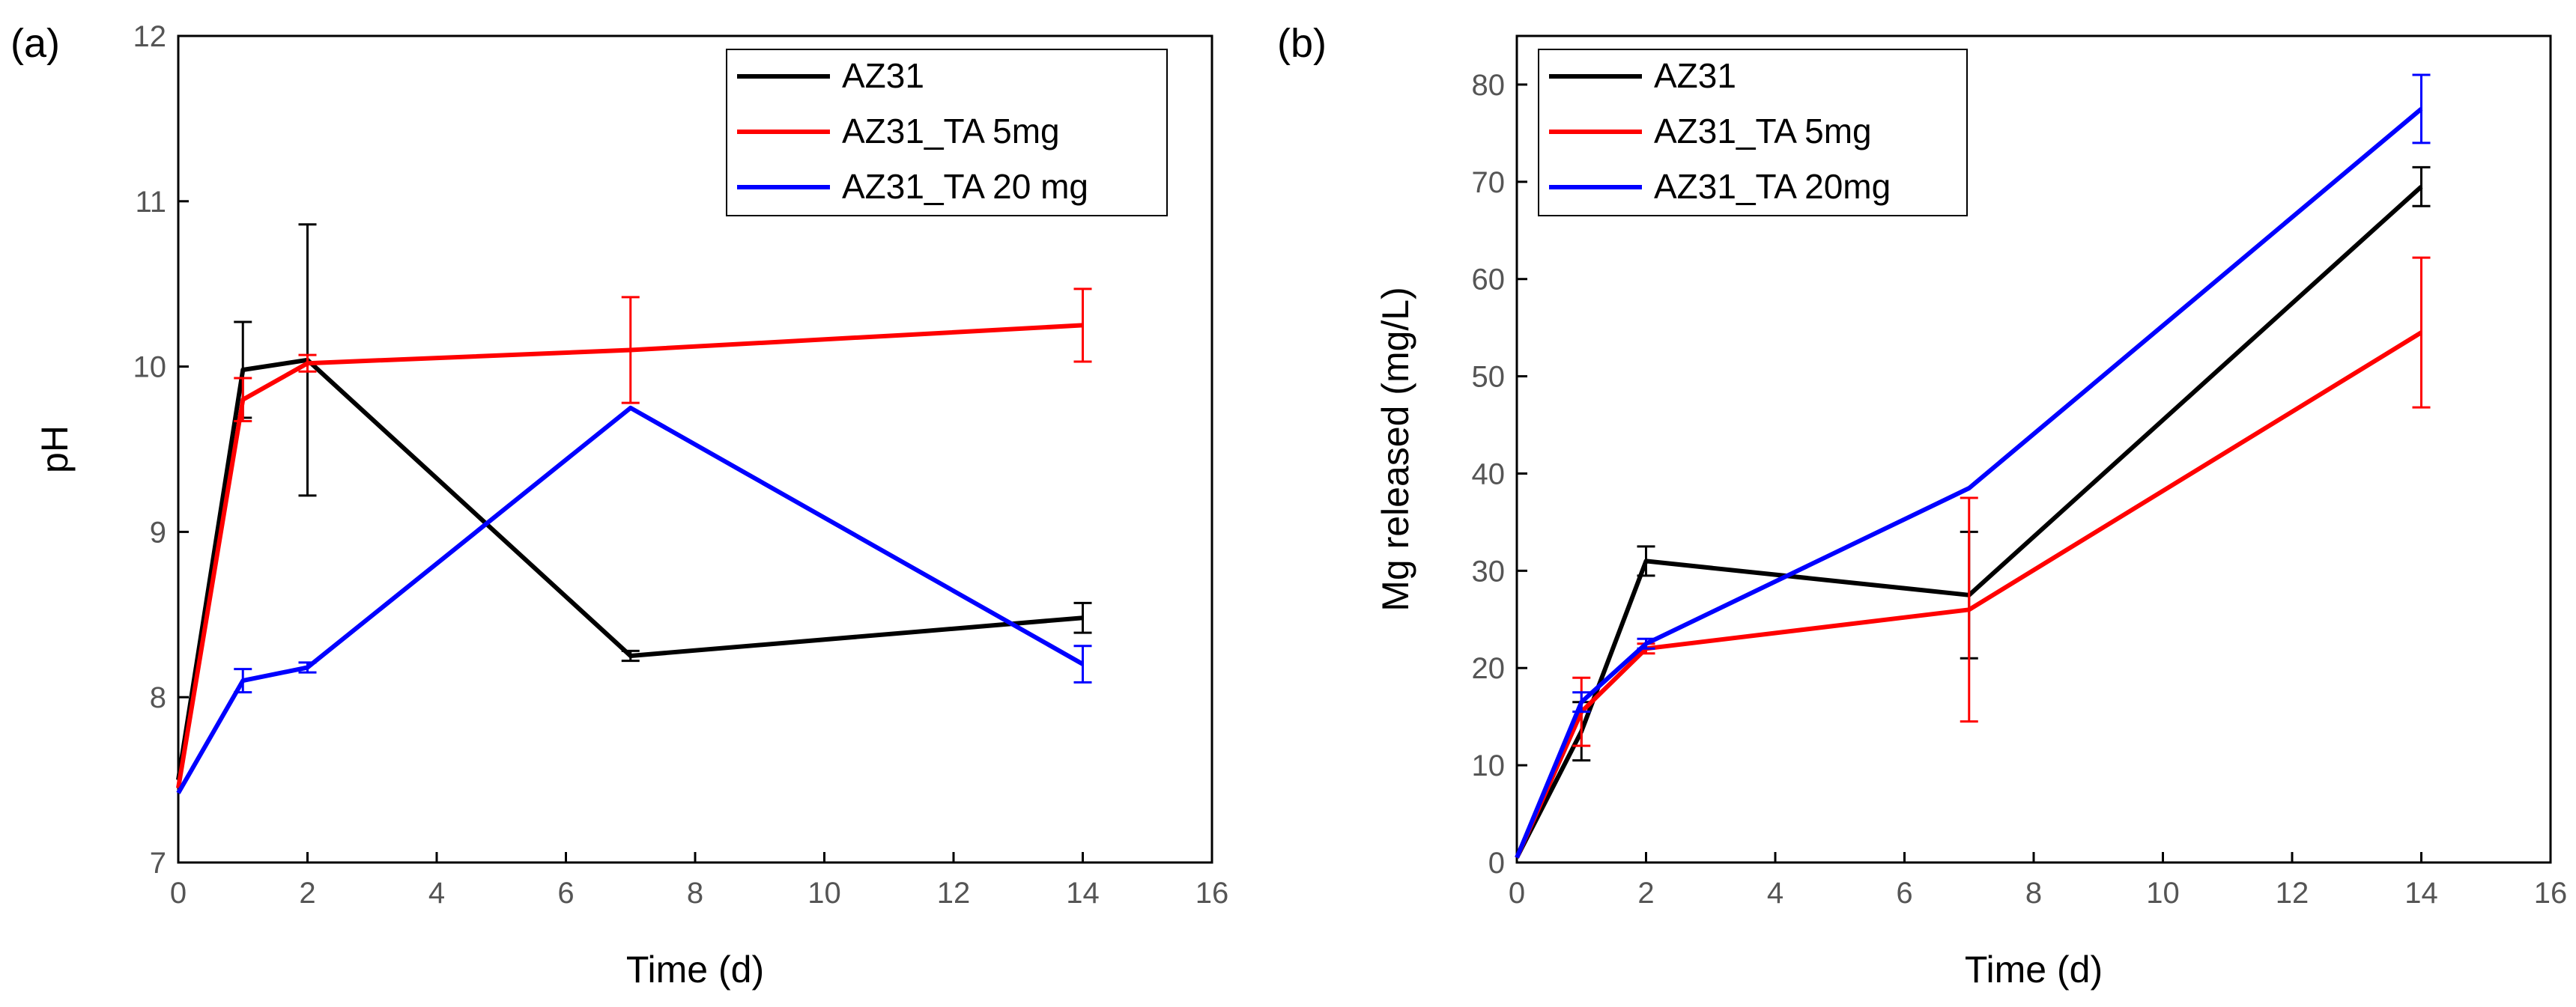 Image resolution: width=2576 pixels, height=1007 pixels. What do you see at coordinates (55, 449) in the screenshot?
I see `panel-a-y-axis-title: pH` at bounding box center [55, 449].